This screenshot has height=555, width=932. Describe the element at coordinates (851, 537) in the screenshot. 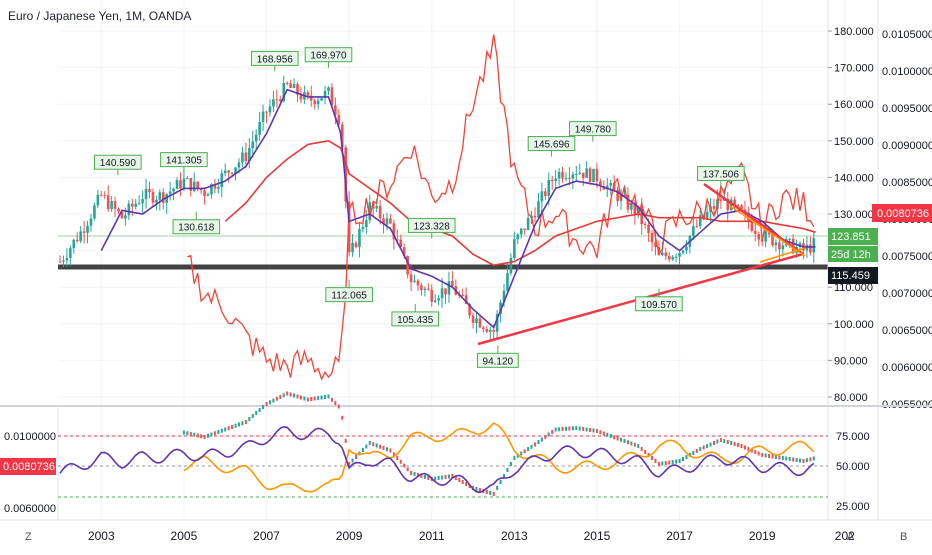

I see `auto-scale-button: A` at that location.